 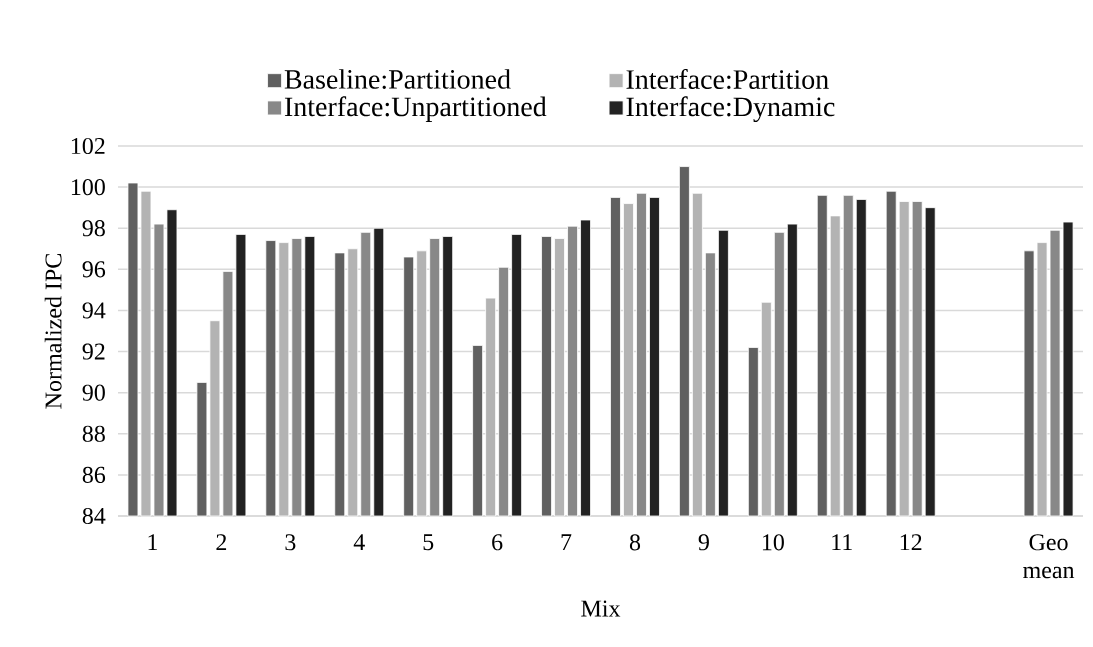 What do you see at coordinates (94, 474) in the screenshot?
I see `y-tick-label: 86` at bounding box center [94, 474].